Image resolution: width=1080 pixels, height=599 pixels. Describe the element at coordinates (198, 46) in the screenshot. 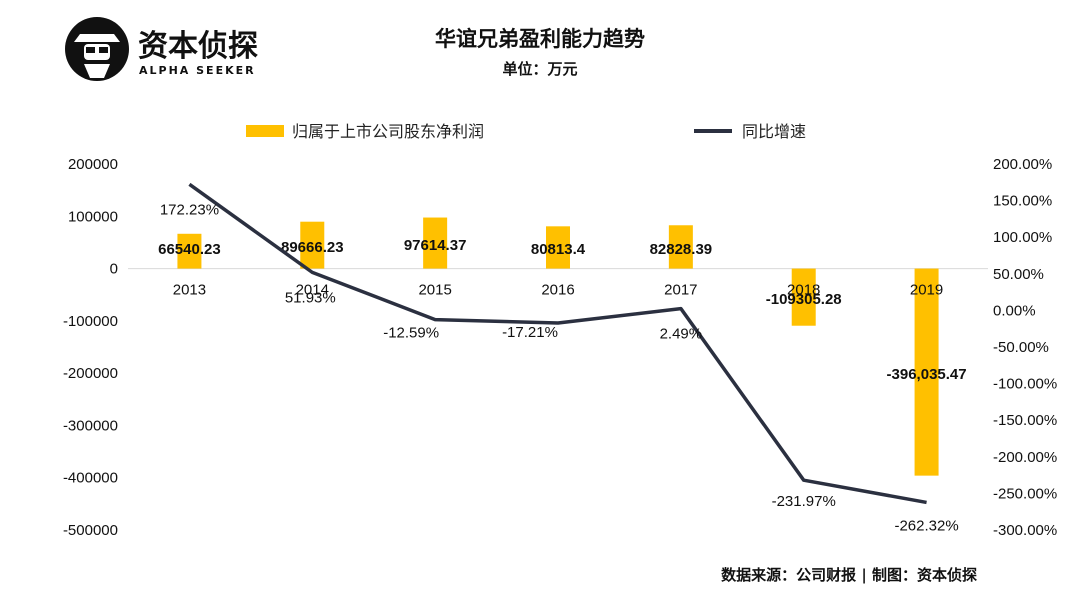

I see `brand-name-cn: 资本侦探` at that location.